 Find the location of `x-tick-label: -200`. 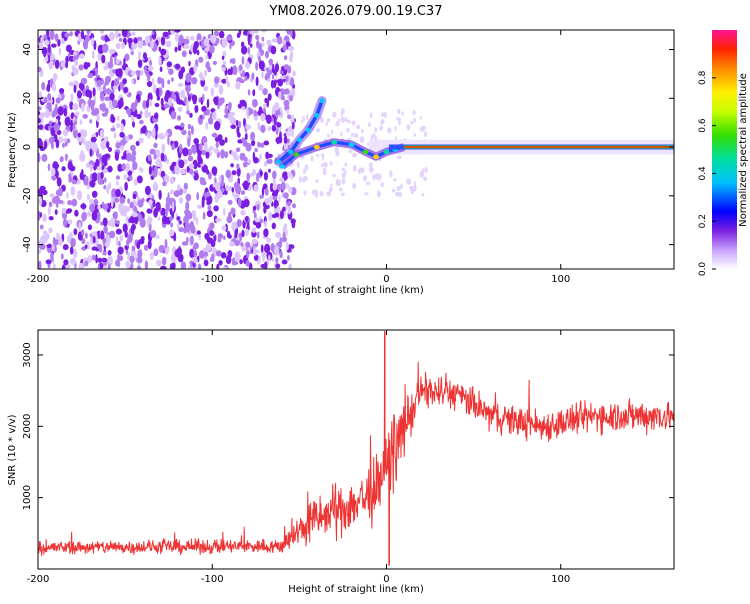

x-tick-label: -200 is located at coordinates (38, 579).